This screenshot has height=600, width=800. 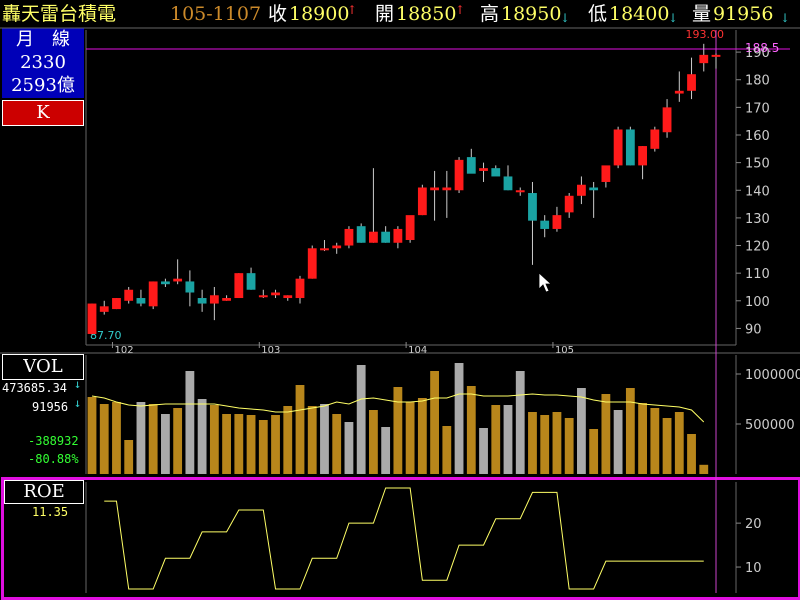 What do you see at coordinates (216, 14) in the screenshot?
I see `quote-date: 105-1107` at bounding box center [216, 14].